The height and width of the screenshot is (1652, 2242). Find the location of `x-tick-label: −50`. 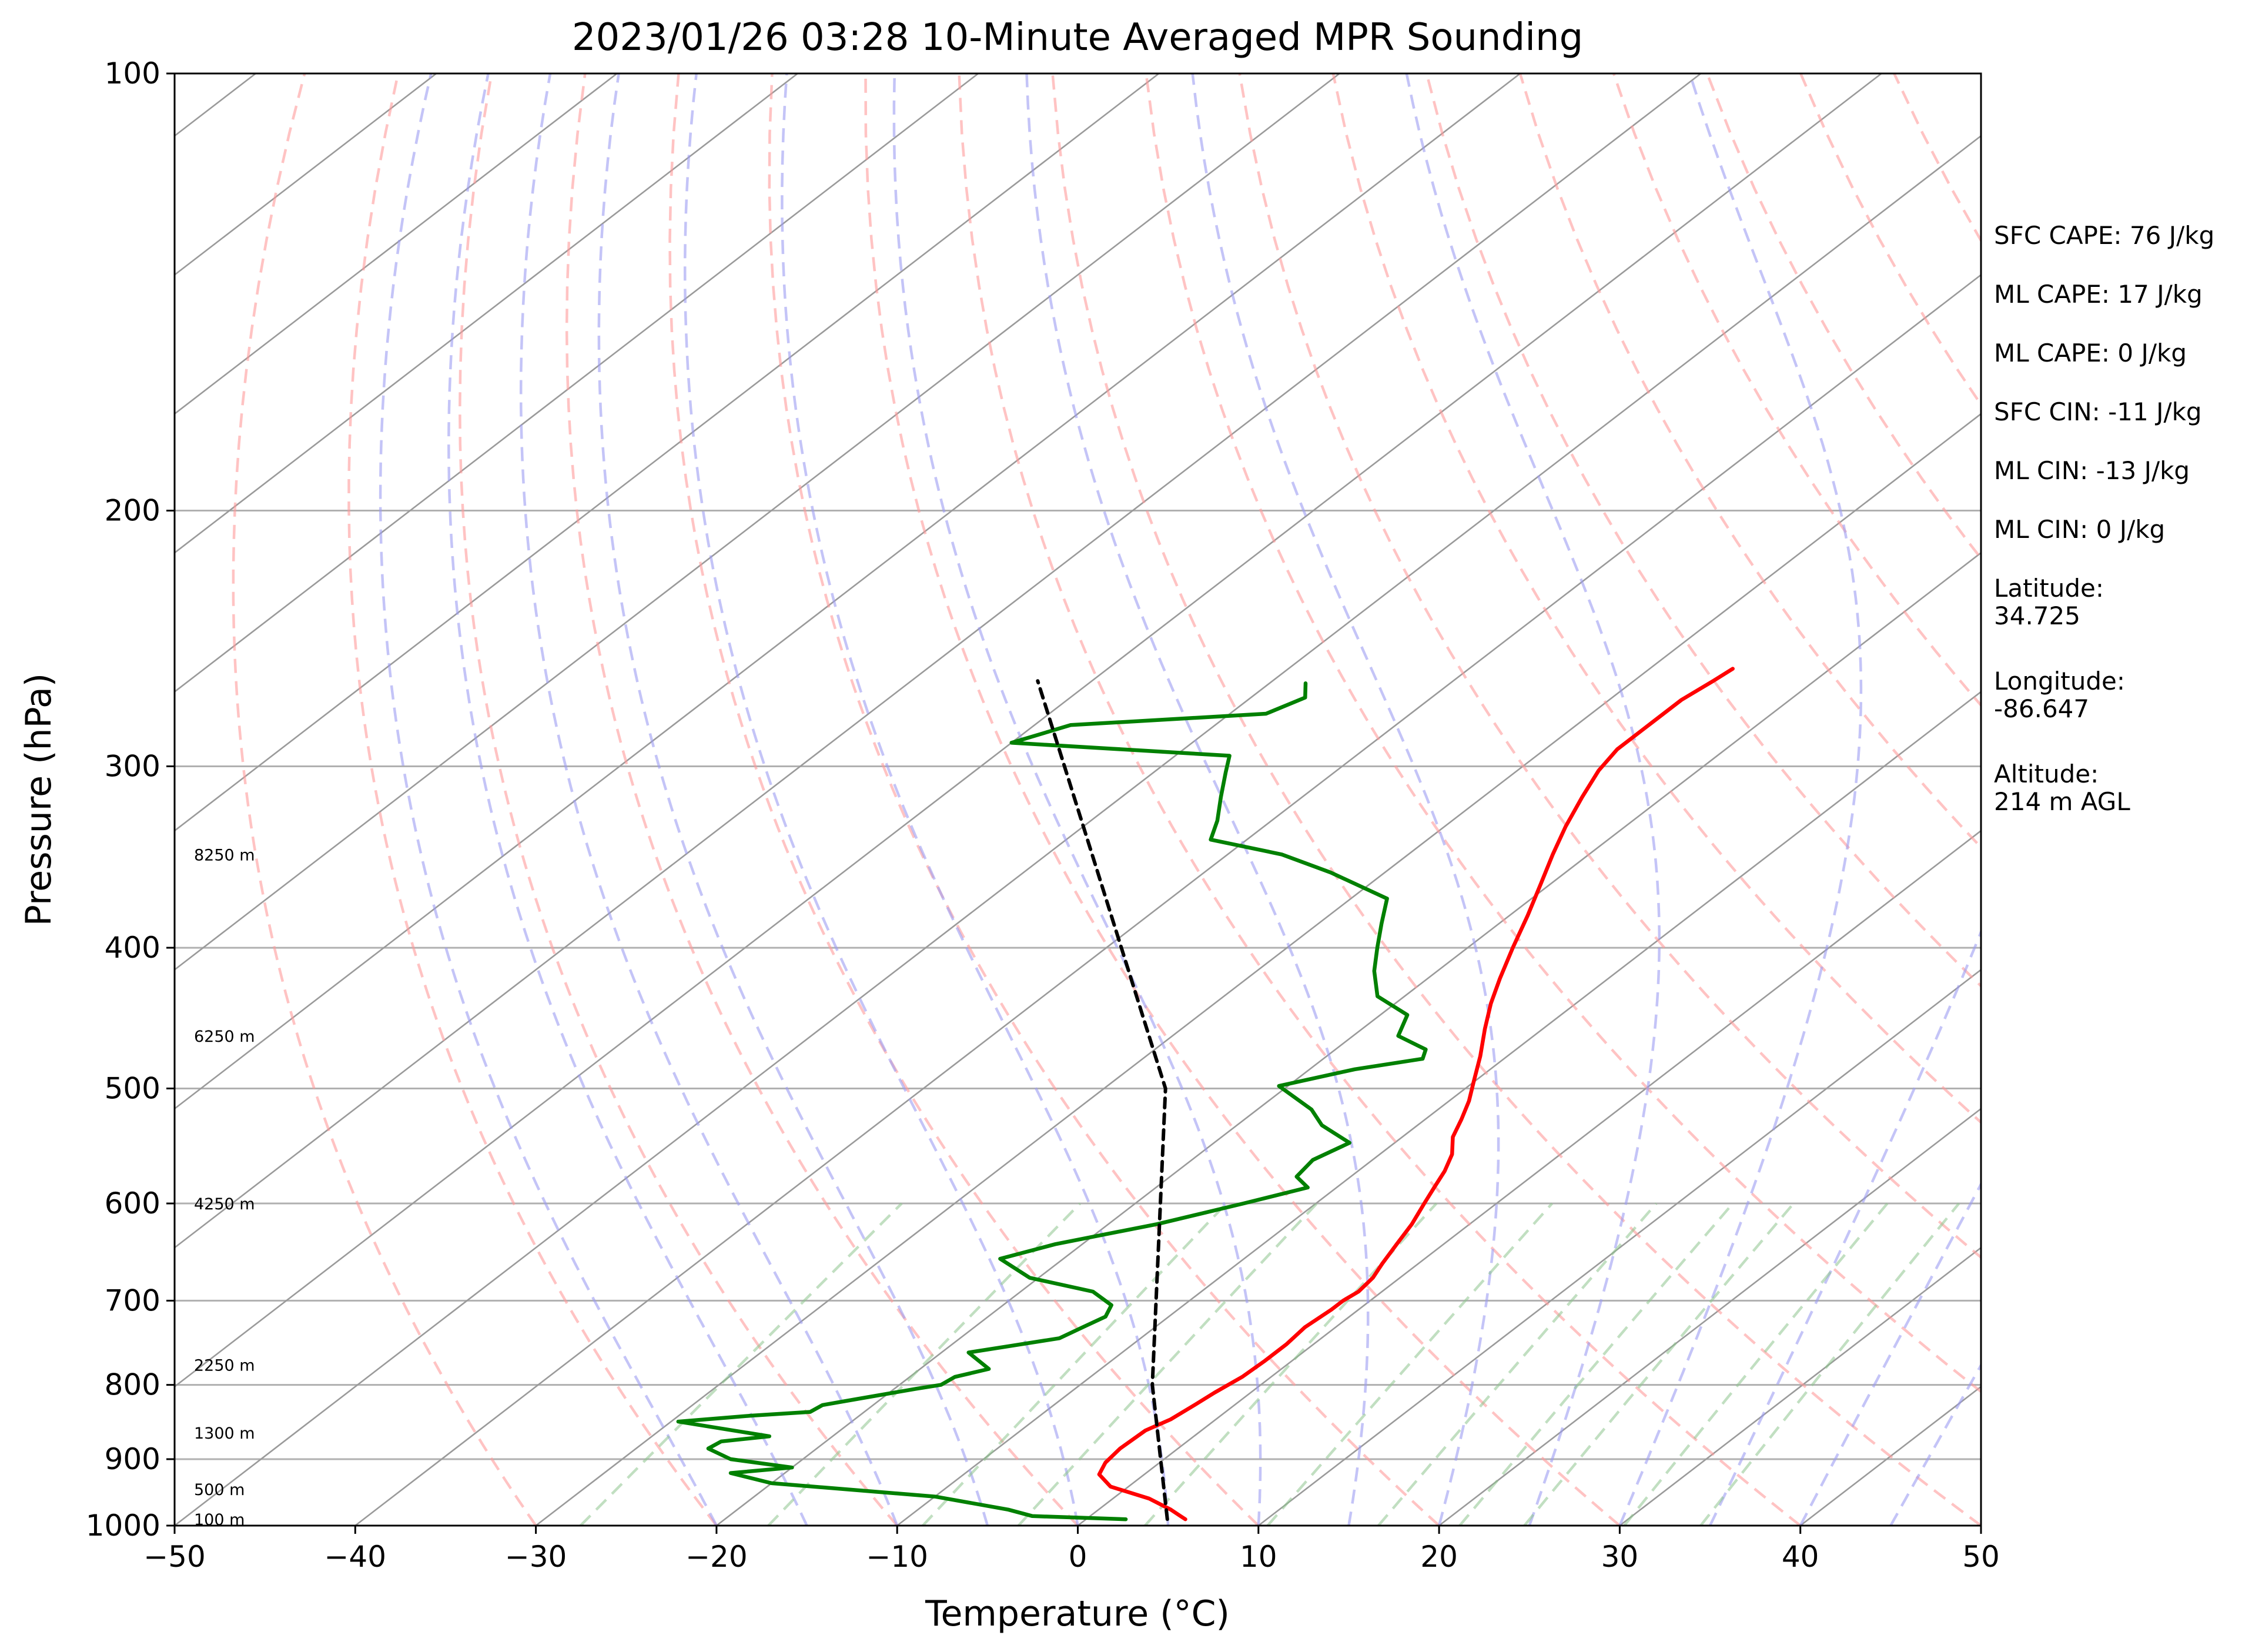

x-tick-label: −50 is located at coordinates (175, 1557).